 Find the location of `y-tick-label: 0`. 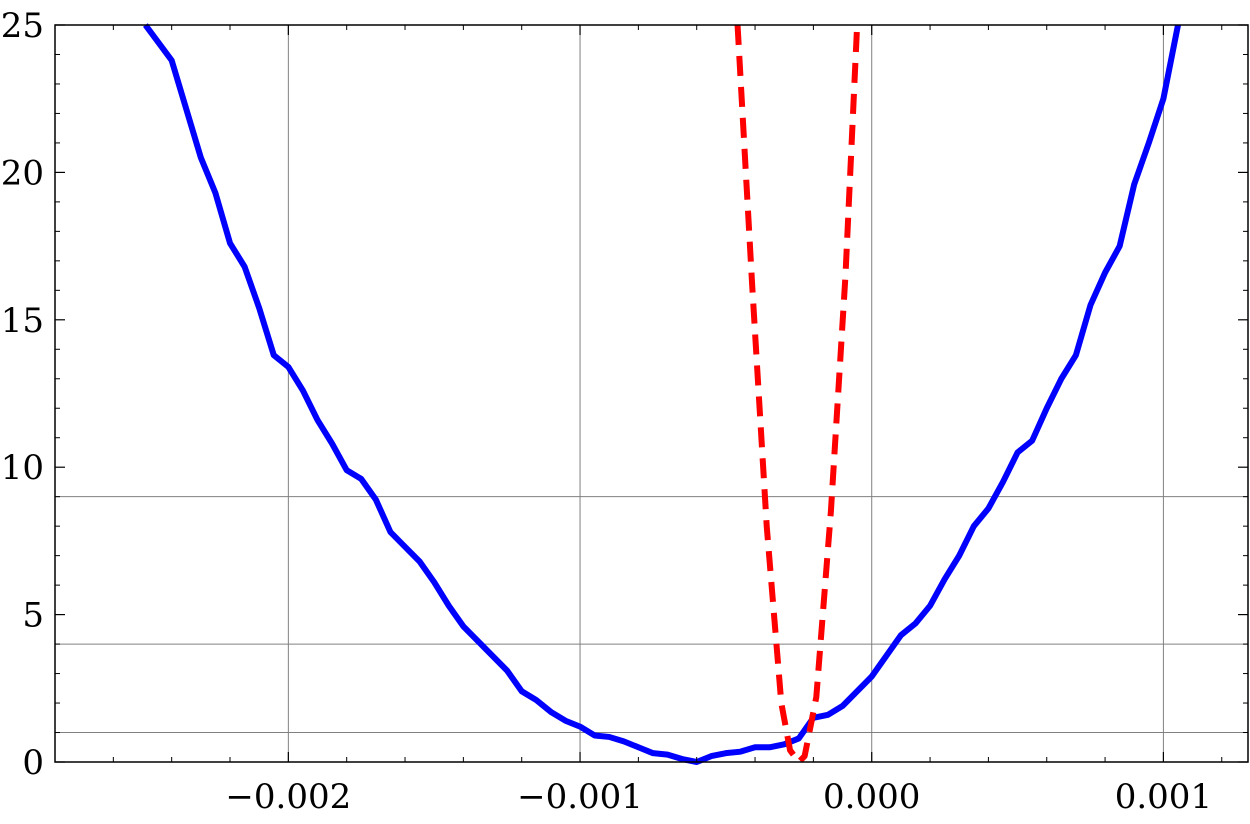

y-tick-label: 0 is located at coordinates (33, 763).